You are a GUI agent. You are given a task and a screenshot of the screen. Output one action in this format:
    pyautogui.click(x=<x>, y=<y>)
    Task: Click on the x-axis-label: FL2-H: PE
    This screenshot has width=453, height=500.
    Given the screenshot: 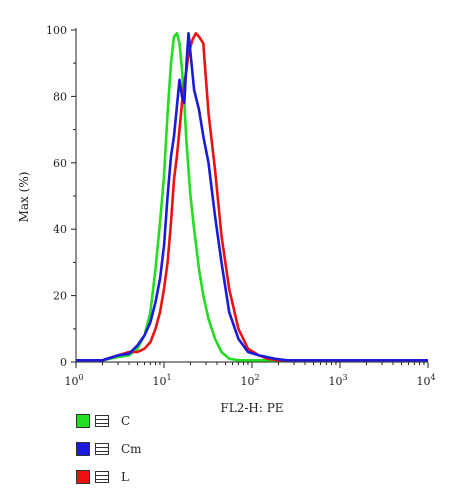 What is the action you would take?
    pyautogui.click(x=251, y=408)
    